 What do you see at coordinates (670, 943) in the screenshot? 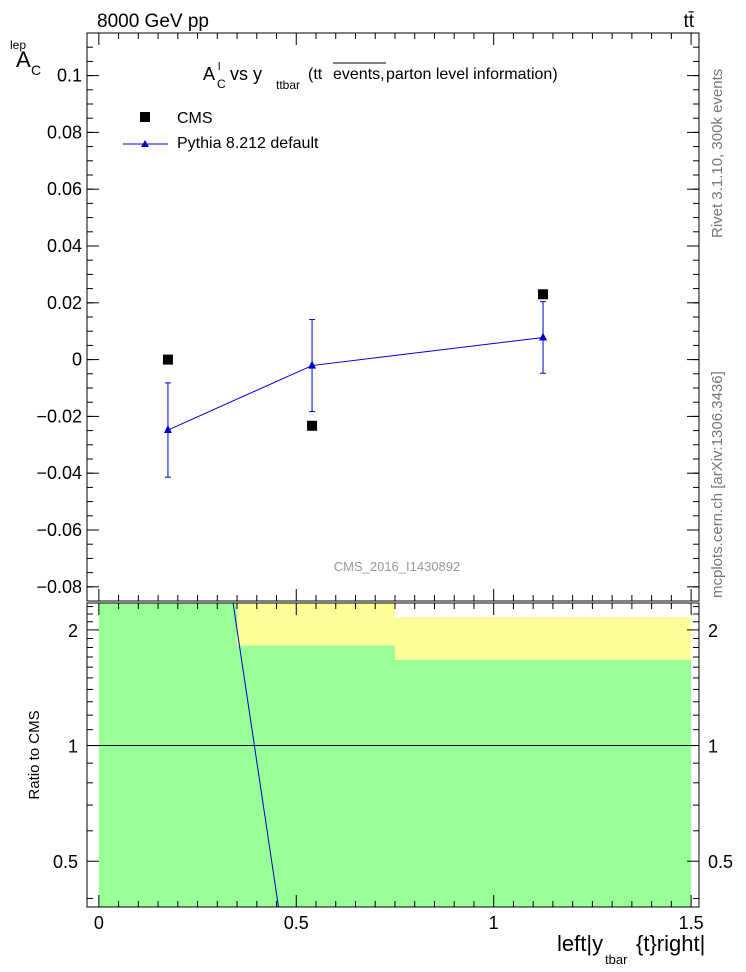
I see `x-label-post: {t}right|` at bounding box center [670, 943].